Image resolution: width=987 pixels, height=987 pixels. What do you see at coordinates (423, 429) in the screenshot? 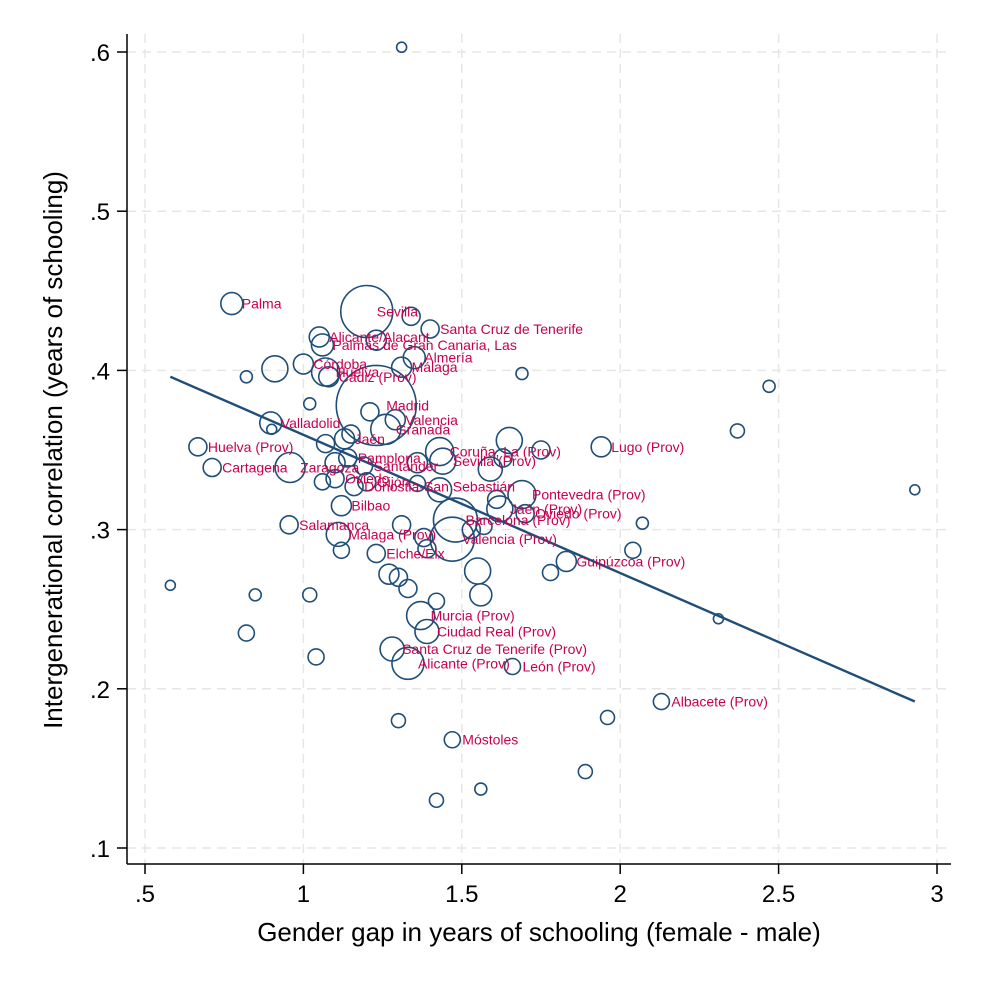
I see `data-point-label: Granada` at bounding box center [423, 429].